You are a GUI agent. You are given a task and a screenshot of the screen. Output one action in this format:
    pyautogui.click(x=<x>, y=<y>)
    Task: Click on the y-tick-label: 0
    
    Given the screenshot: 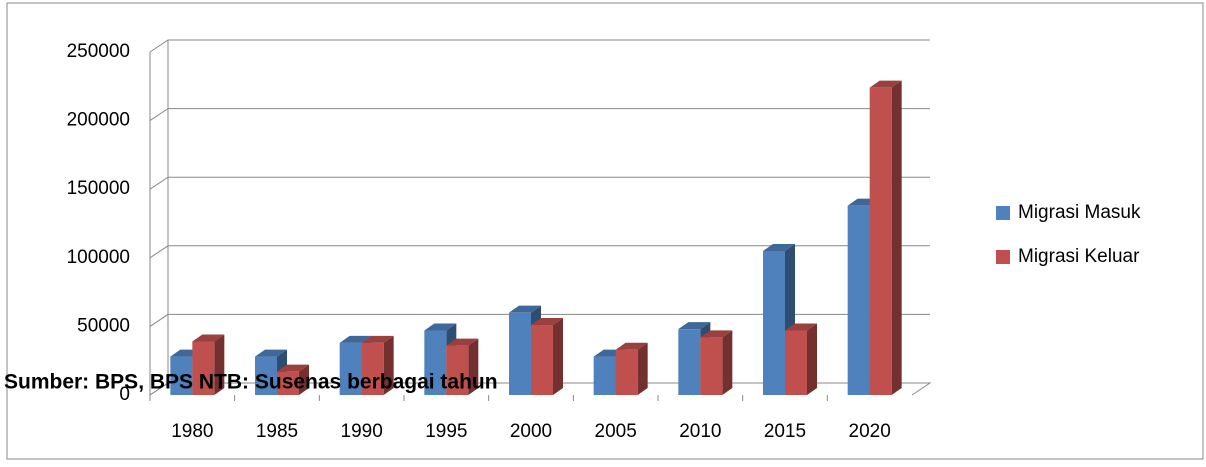 What is the action you would take?
    pyautogui.click(x=124, y=394)
    